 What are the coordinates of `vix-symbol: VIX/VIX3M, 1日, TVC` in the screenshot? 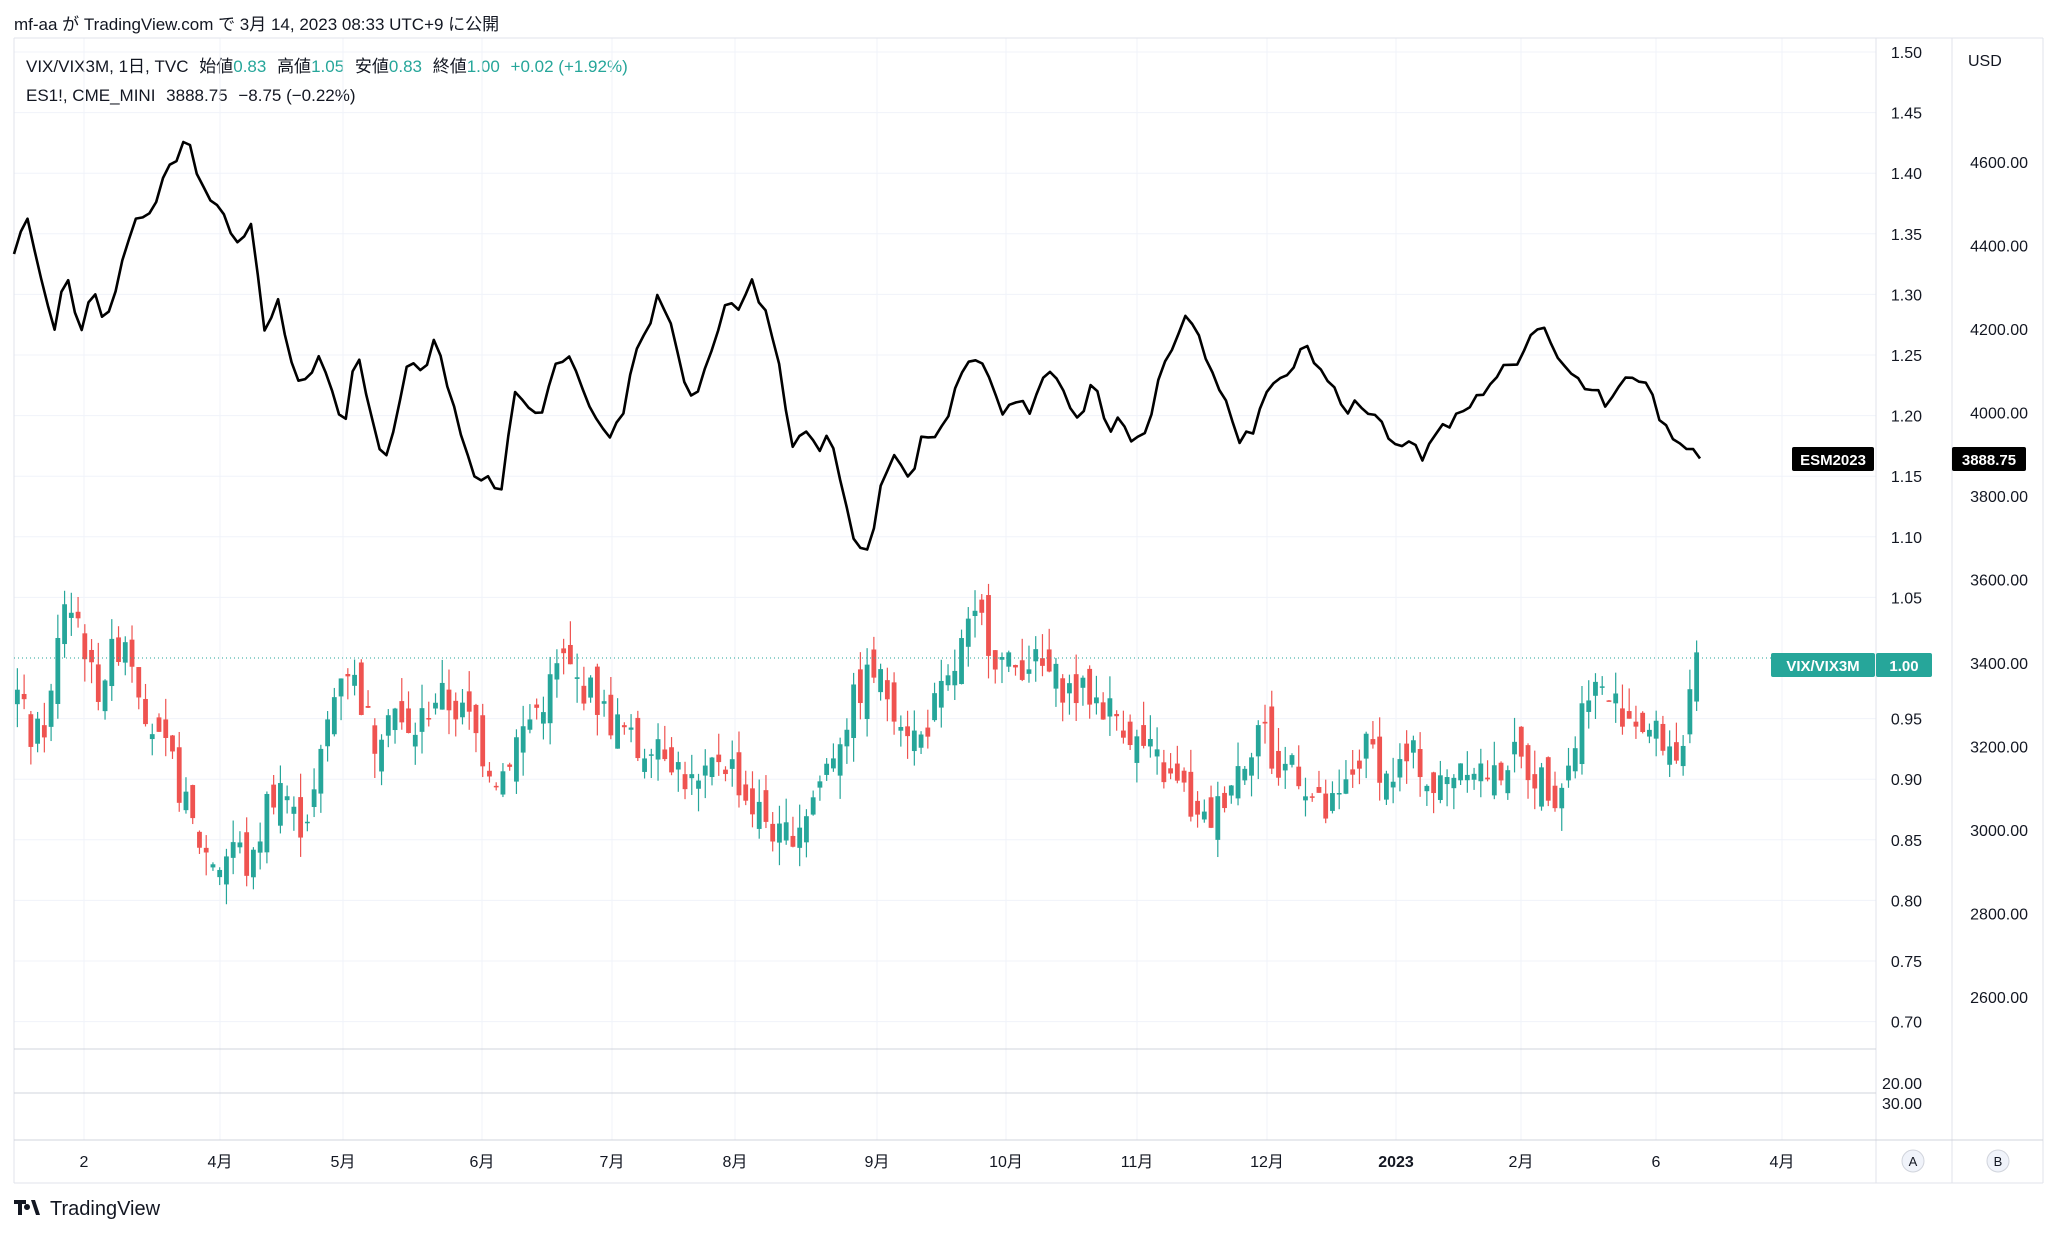 It's located at (107, 66).